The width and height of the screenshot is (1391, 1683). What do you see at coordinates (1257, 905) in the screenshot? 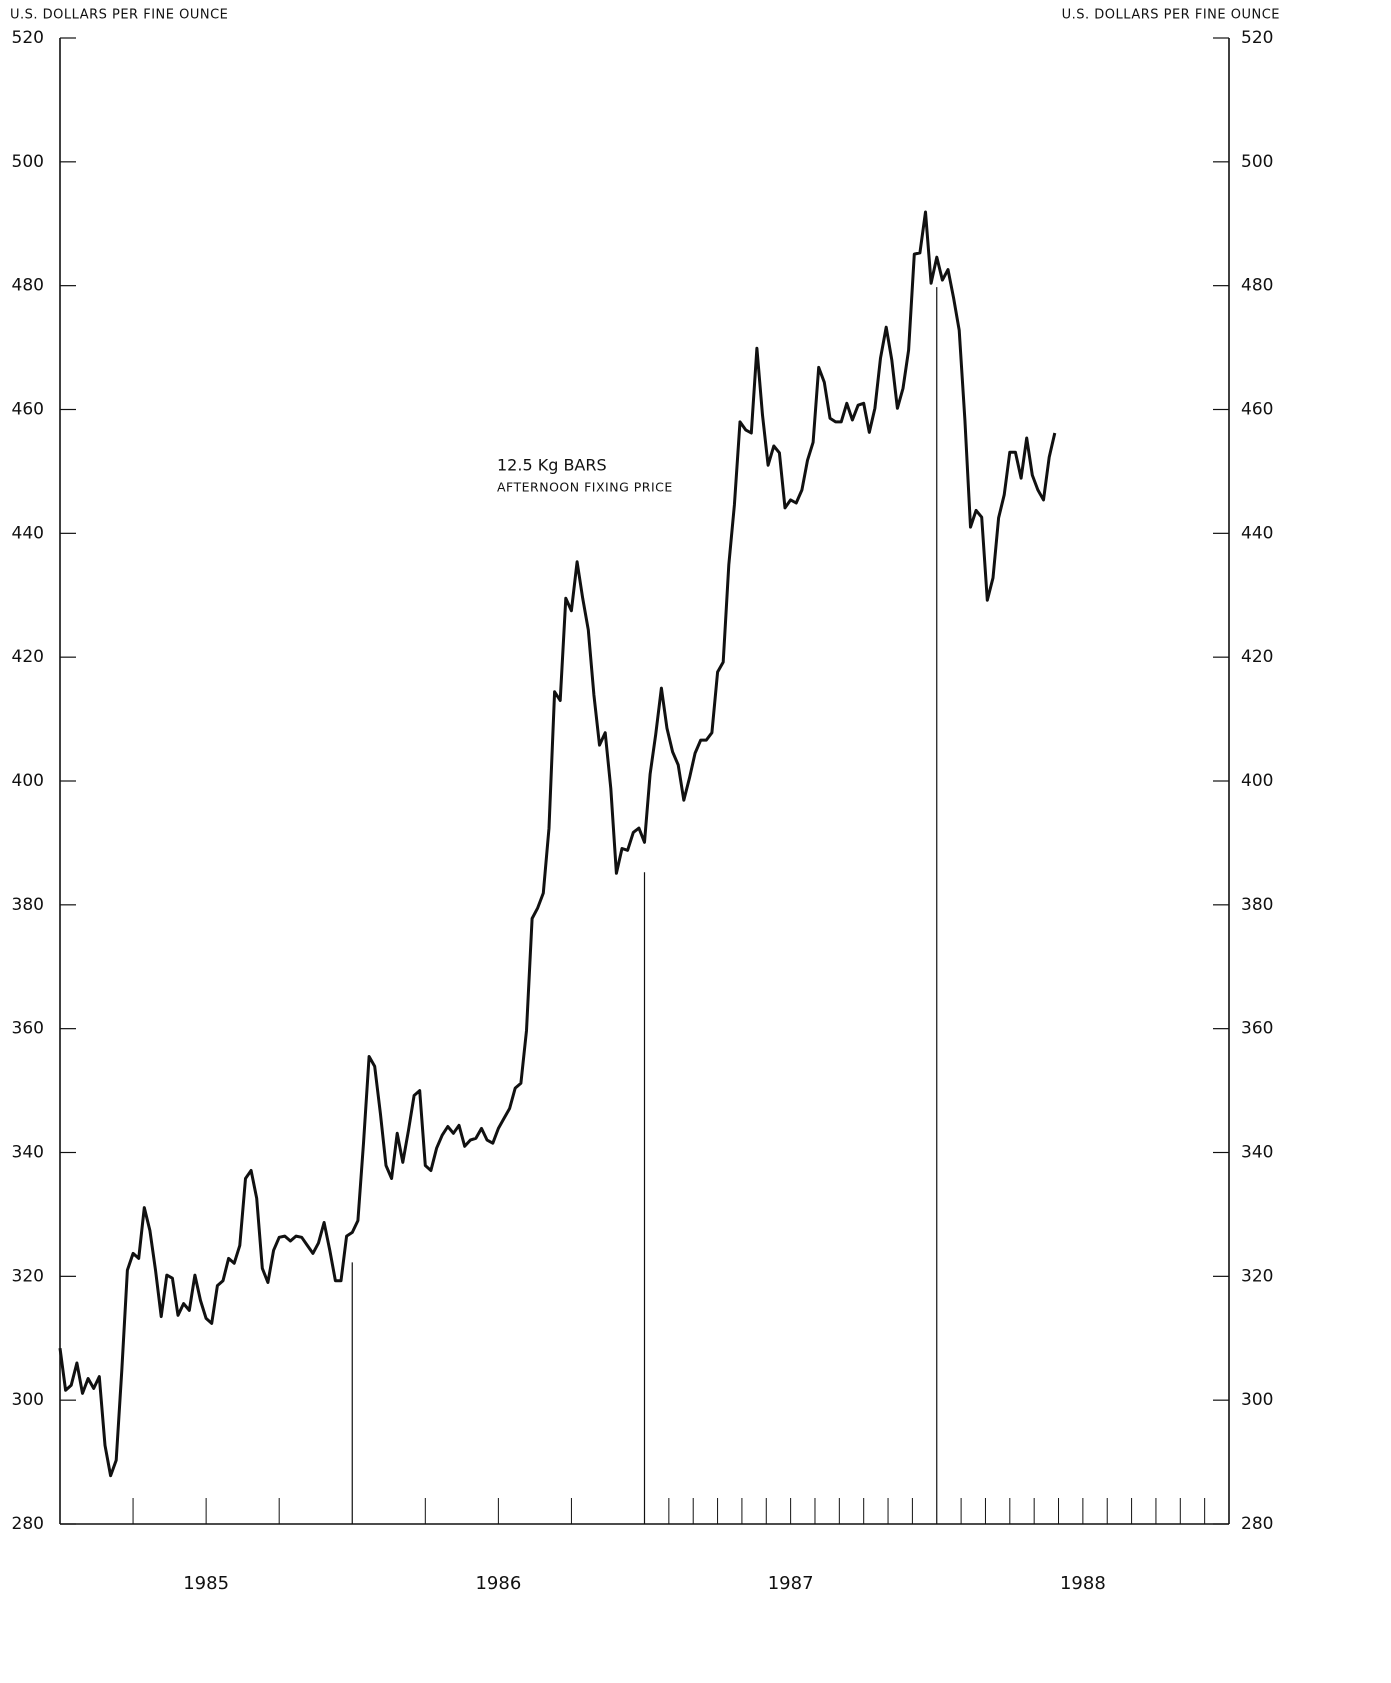
I see `y2-tick-label: 380` at bounding box center [1257, 905].